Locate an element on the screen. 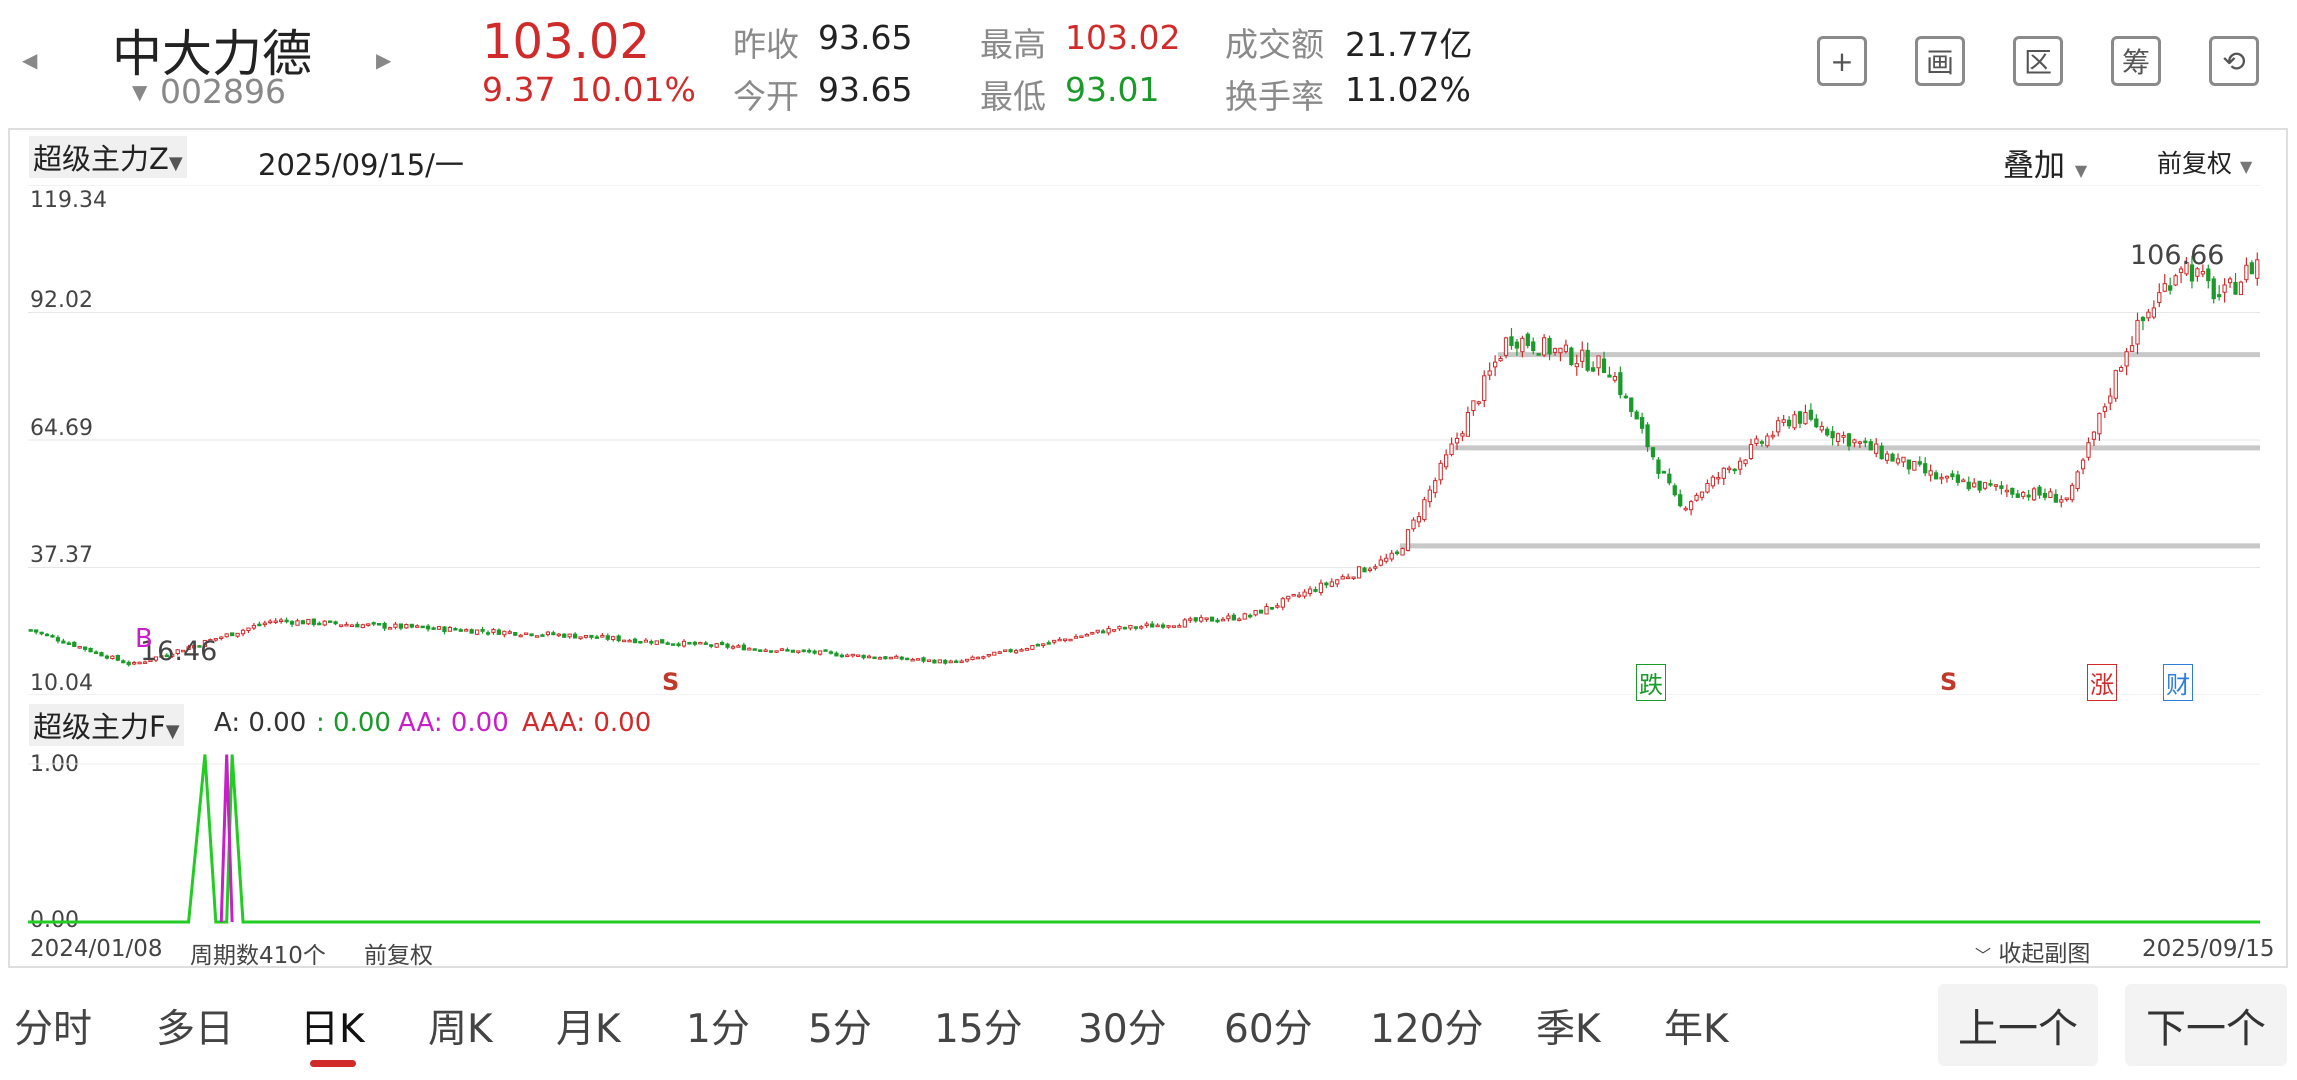 The height and width of the screenshot is (1080, 2297). range-icon: 区 is located at coordinates (2038, 61).